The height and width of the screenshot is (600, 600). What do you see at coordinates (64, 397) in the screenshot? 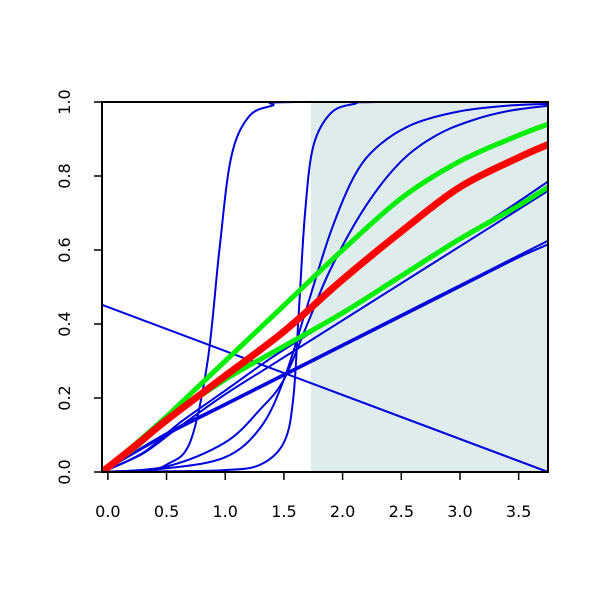
I see `y-tick-label: 0.2` at bounding box center [64, 397].